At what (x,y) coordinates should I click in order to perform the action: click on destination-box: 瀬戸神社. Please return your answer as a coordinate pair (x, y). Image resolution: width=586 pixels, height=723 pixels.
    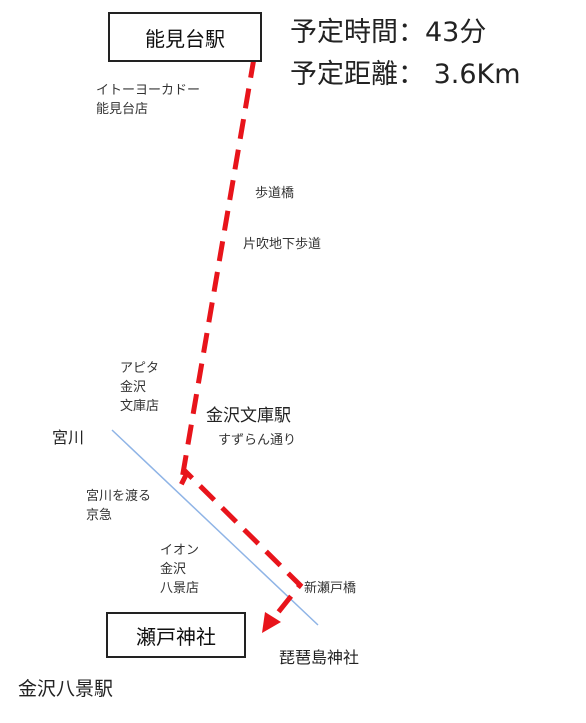
    Looking at the image, I should click on (176, 635).